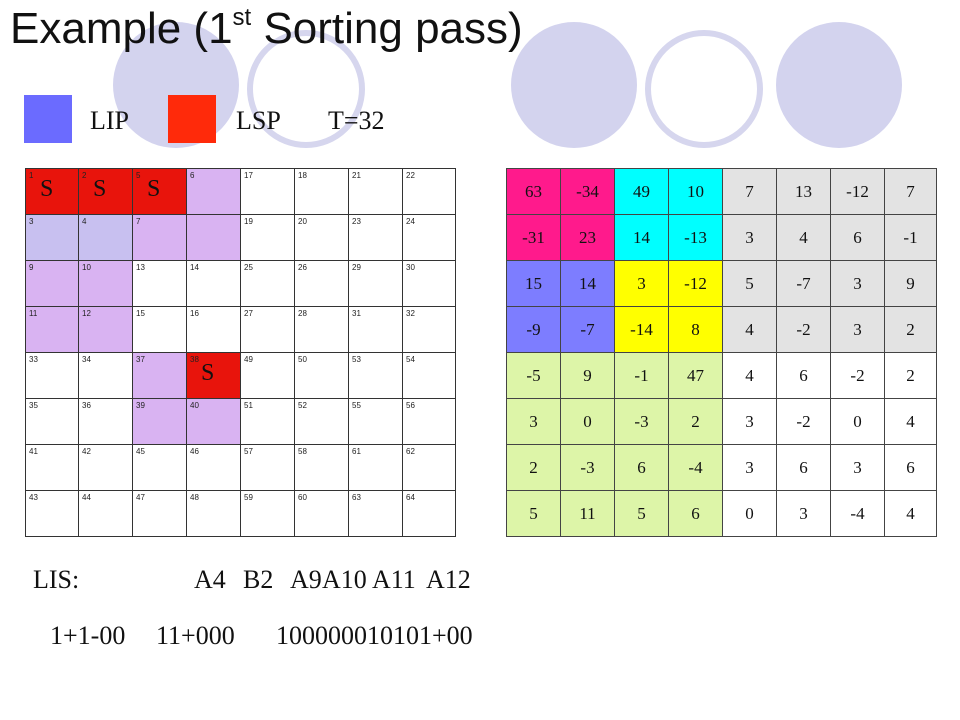 The image size is (960, 720). I want to click on position-cell: 60, so click(321, 513).